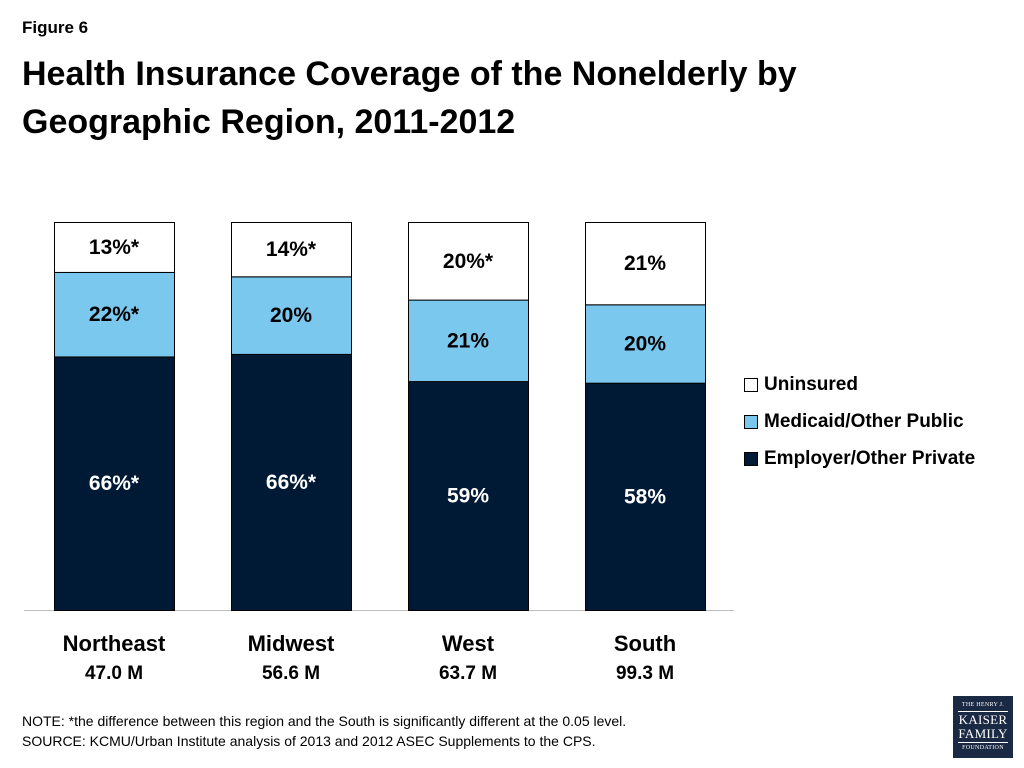 Image resolution: width=1024 pixels, height=768 pixels. Describe the element at coordinates (114, 643) in the screenshot. I see `category-label-northeast: Northeast` at that location.